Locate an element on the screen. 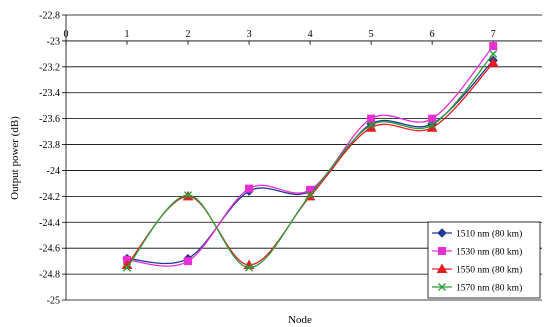 This screenshot has height=327, width=547. legend-item: 1570 nm (80 km) is located at coordinates (477, 288).